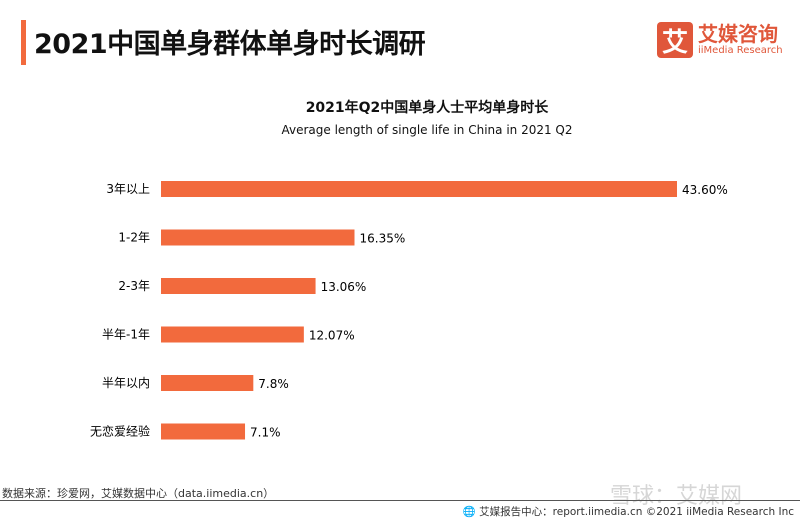  I want to click on category-label: 2-3年, so click(134, 286).